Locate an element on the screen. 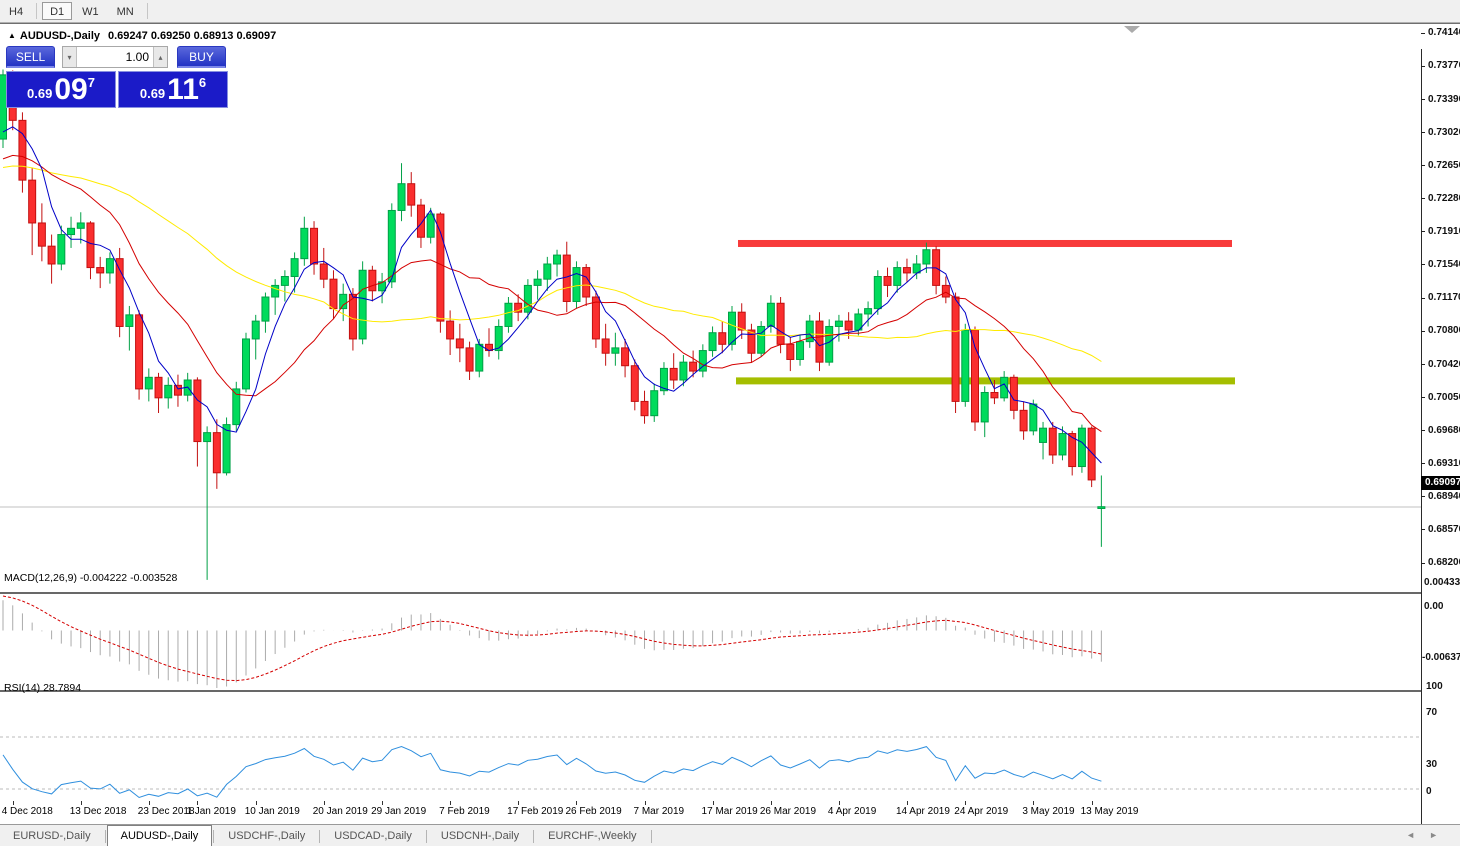 The height and width of the screenshot is (846, 1460). tab-usdchfdaily: USDCHF-,Daily is located at coordinates (267, 836).